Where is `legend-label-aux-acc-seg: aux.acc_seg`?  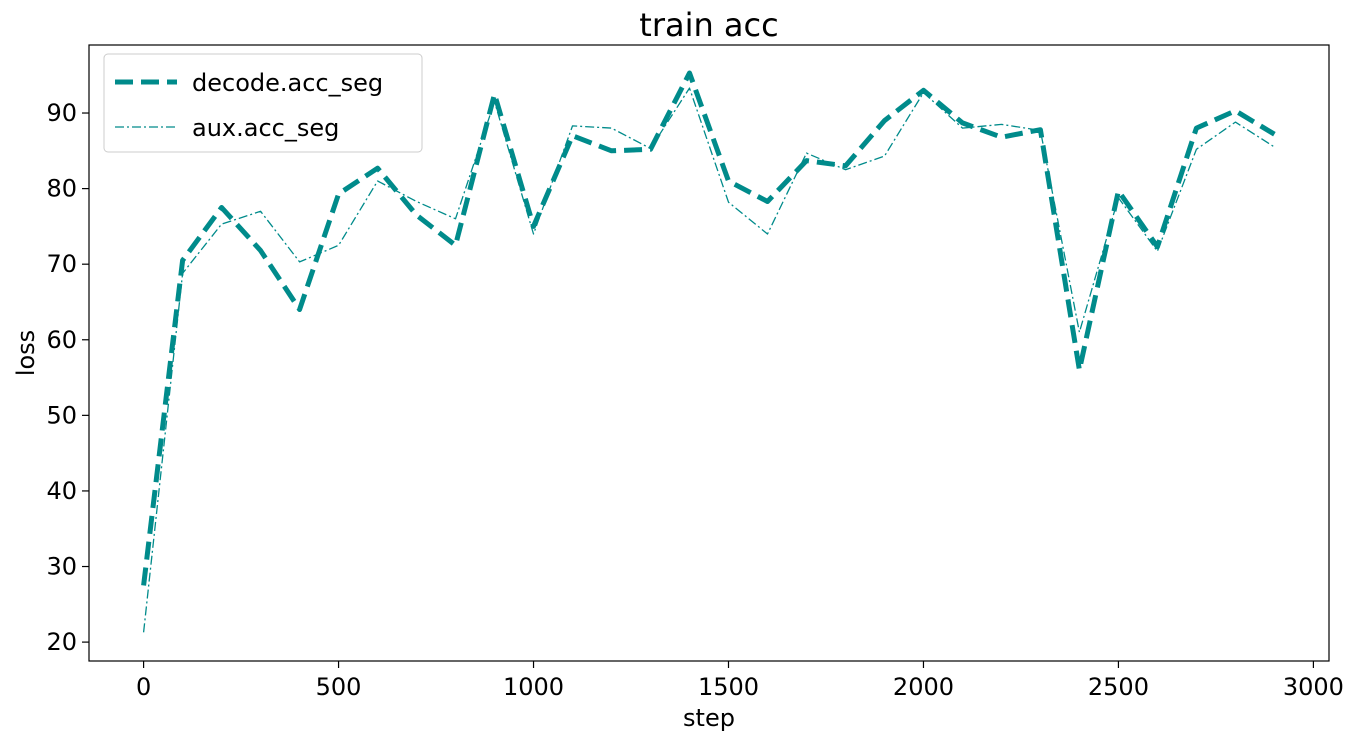 legend-label-aux-acc-seg: aux.acc_seg is located at coordinates (265, 128).